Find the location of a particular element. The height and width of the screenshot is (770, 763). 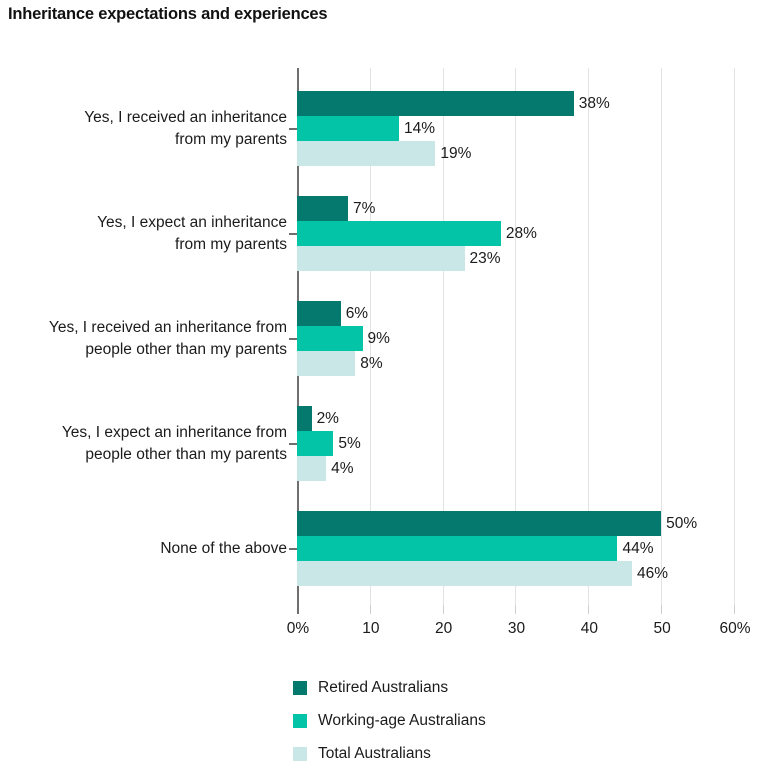

bar-value-label: 14% is located at coordinates (419, 128).